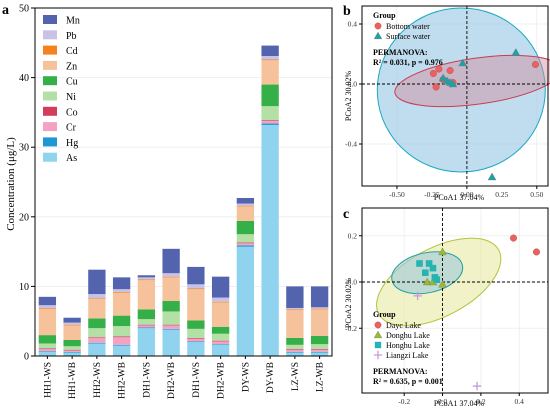 The image size is (550, 416). What do you see at coordinates (443, 401) in the screenshot?
I see `x-tick-label: 0.0` at bounding box center [443, 401].